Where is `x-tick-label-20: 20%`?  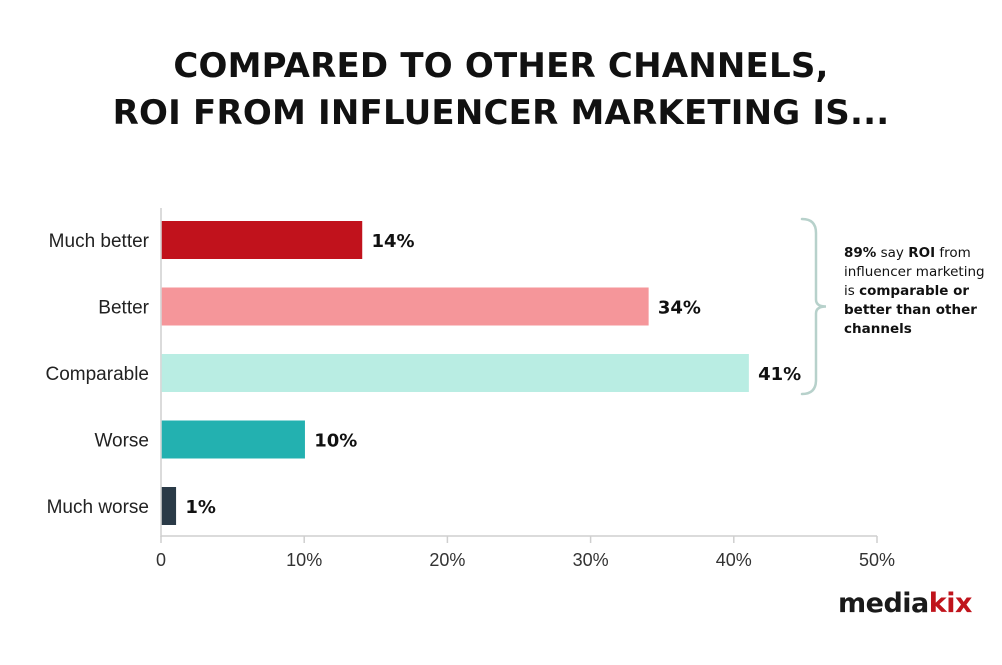
x-tick-label-20: 20% is located at coordinates (447, 560).